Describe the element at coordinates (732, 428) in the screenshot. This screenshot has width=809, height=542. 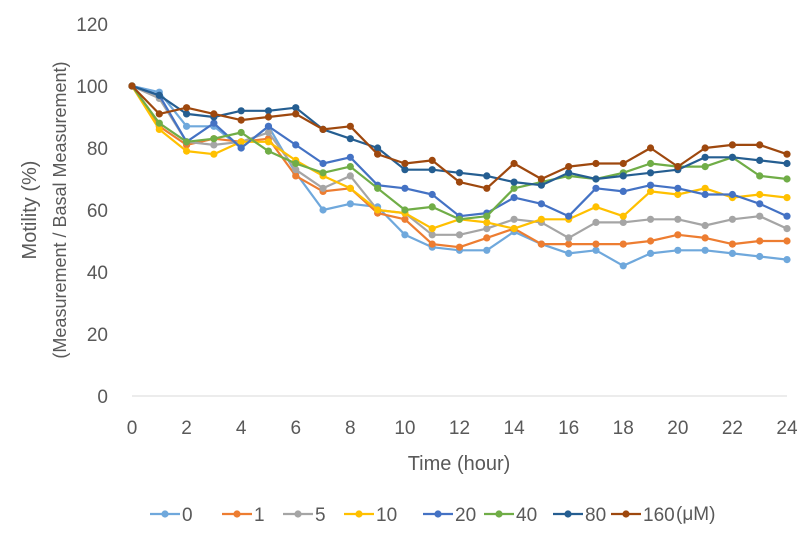
I see `x-tick-label: 22` at that location.